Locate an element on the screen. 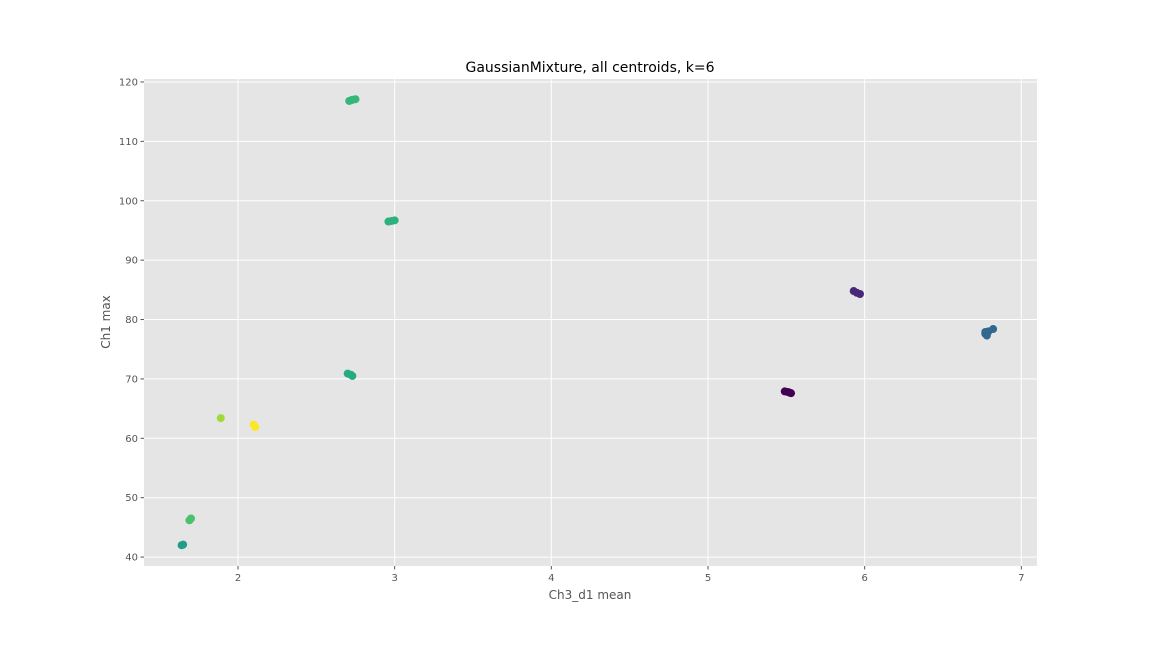 The image size is (1152, 648). y-tick-label: 100 is located at coordinates (128, 201).